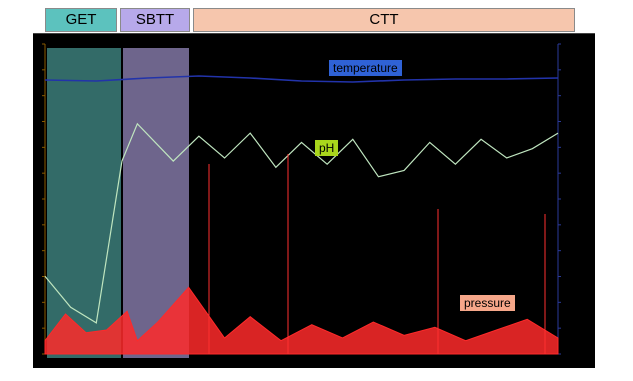 This screenshot has width=633, height=381. Describe the element at coordinates (384, 20) in the screenshot. I see `phase-ctt: CTT` at that location.